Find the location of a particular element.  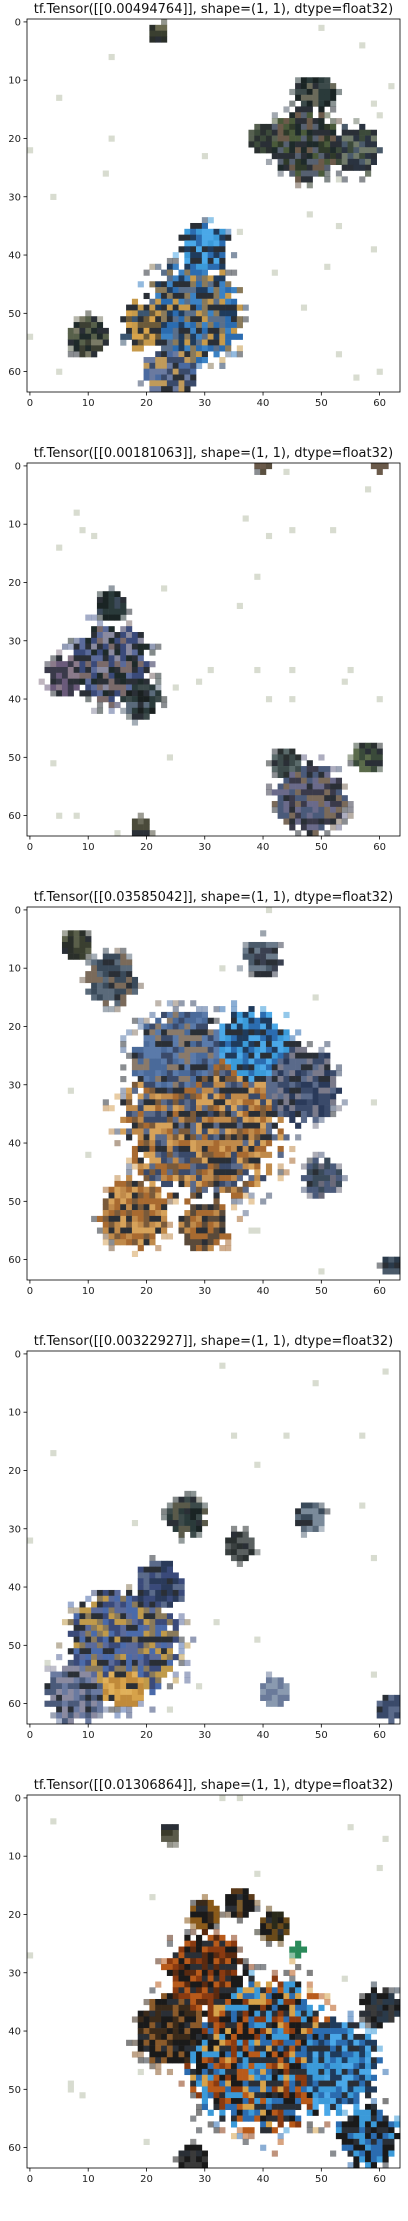

x-tick-label: 30 is located at coordinates (204, 847).